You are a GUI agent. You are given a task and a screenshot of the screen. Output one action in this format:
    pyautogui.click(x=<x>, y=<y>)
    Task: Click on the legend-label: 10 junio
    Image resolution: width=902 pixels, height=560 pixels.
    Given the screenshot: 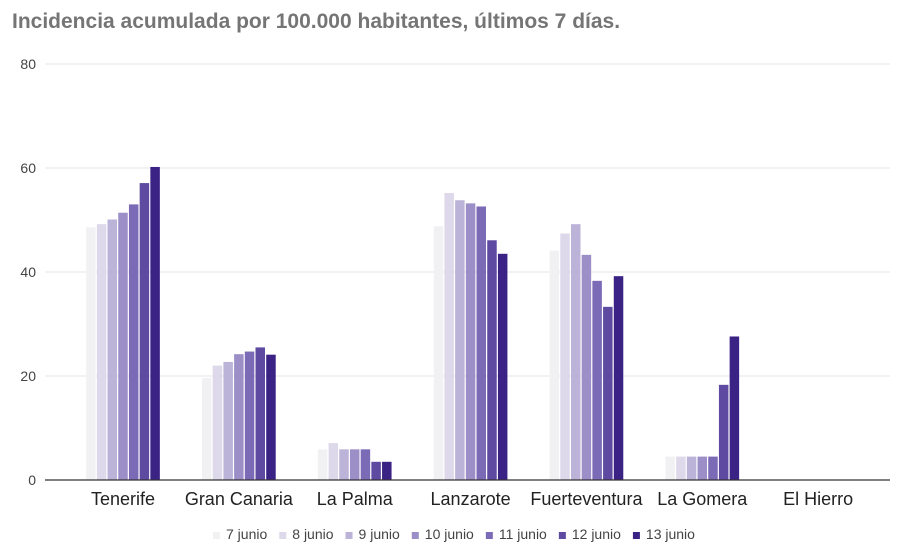 What is the action you would take?
    pyautogui.click(x=449, y=534)
    